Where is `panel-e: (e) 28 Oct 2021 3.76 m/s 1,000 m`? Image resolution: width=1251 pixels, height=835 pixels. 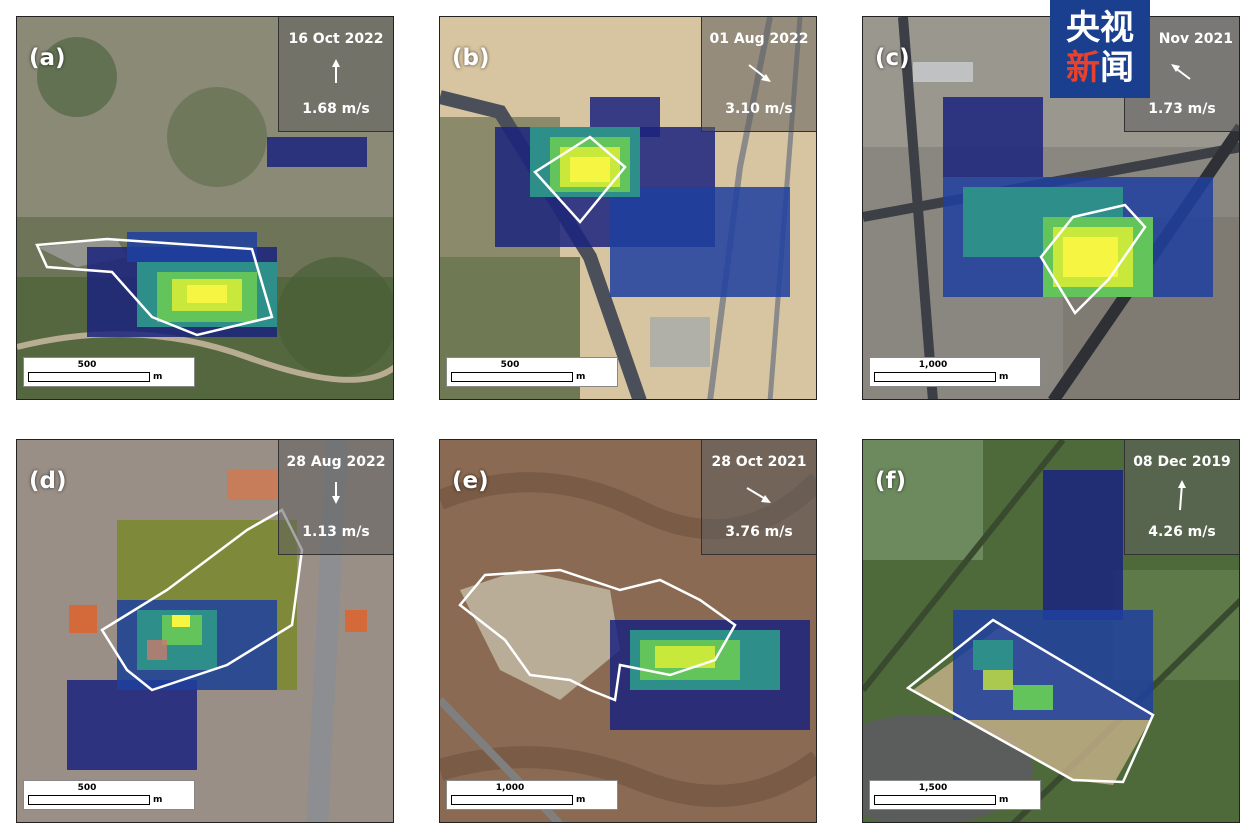
panel-e: (e) 28 Oct 2021 3.76 m/s 1,000 m is located at coordinates (628, 631).